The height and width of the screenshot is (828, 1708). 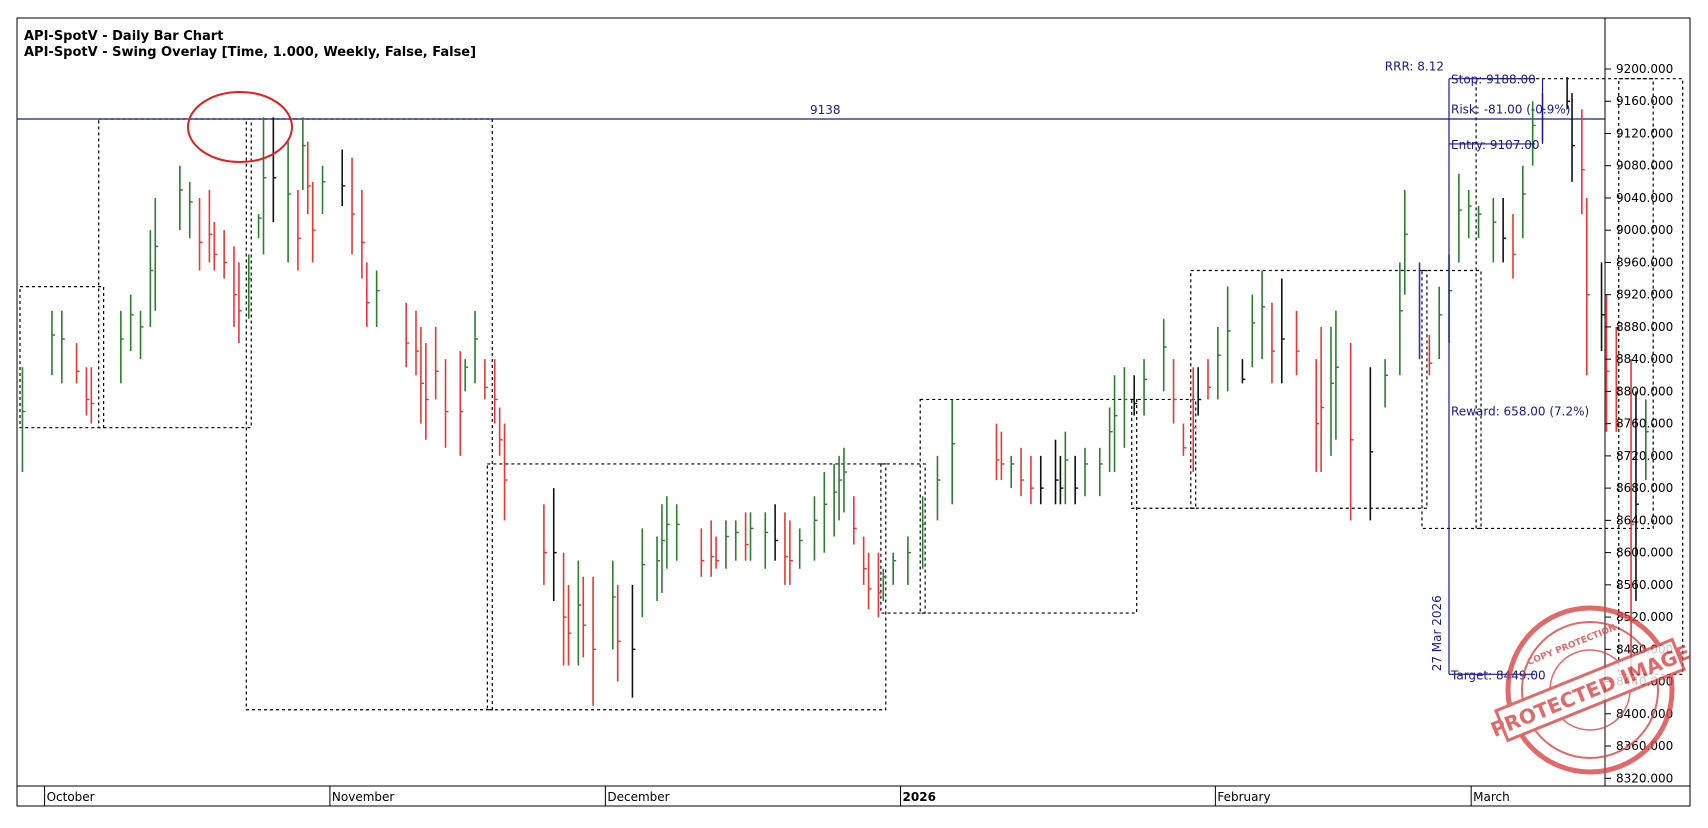 What do you see at coordinates (1644, 456) in the screenshot?
I see `y-tick-label: 8720.000` at bounding box center [1644, 456].